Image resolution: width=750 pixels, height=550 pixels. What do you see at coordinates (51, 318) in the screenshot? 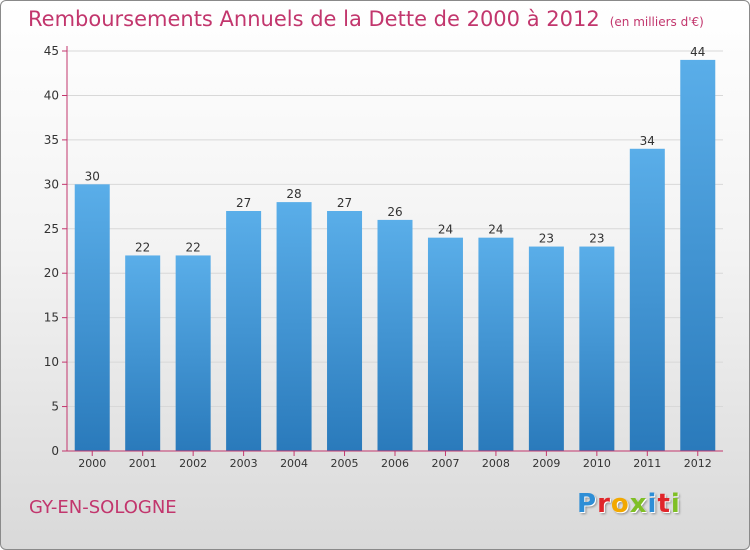
I see `y-tick-label: 15` at bounding box center [51, 318].